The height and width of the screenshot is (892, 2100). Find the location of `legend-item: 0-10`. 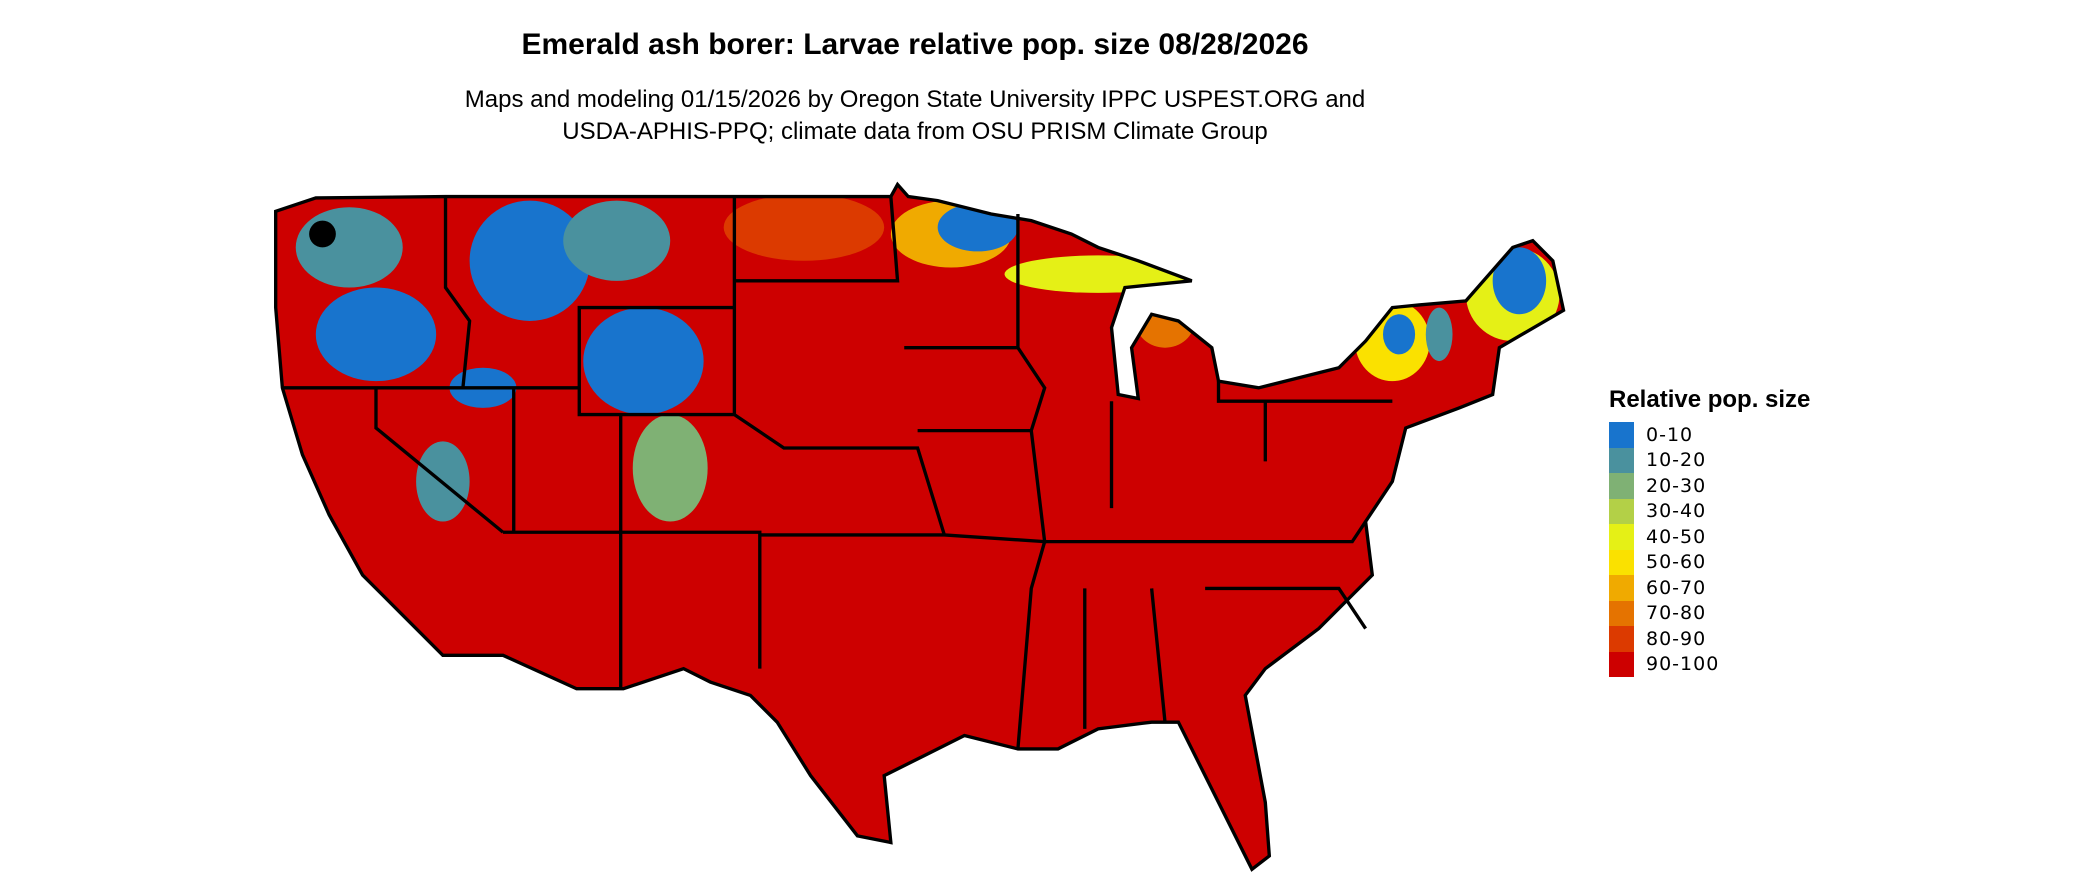

legend-item: 0-10 is located at coordinates (1709, 435).